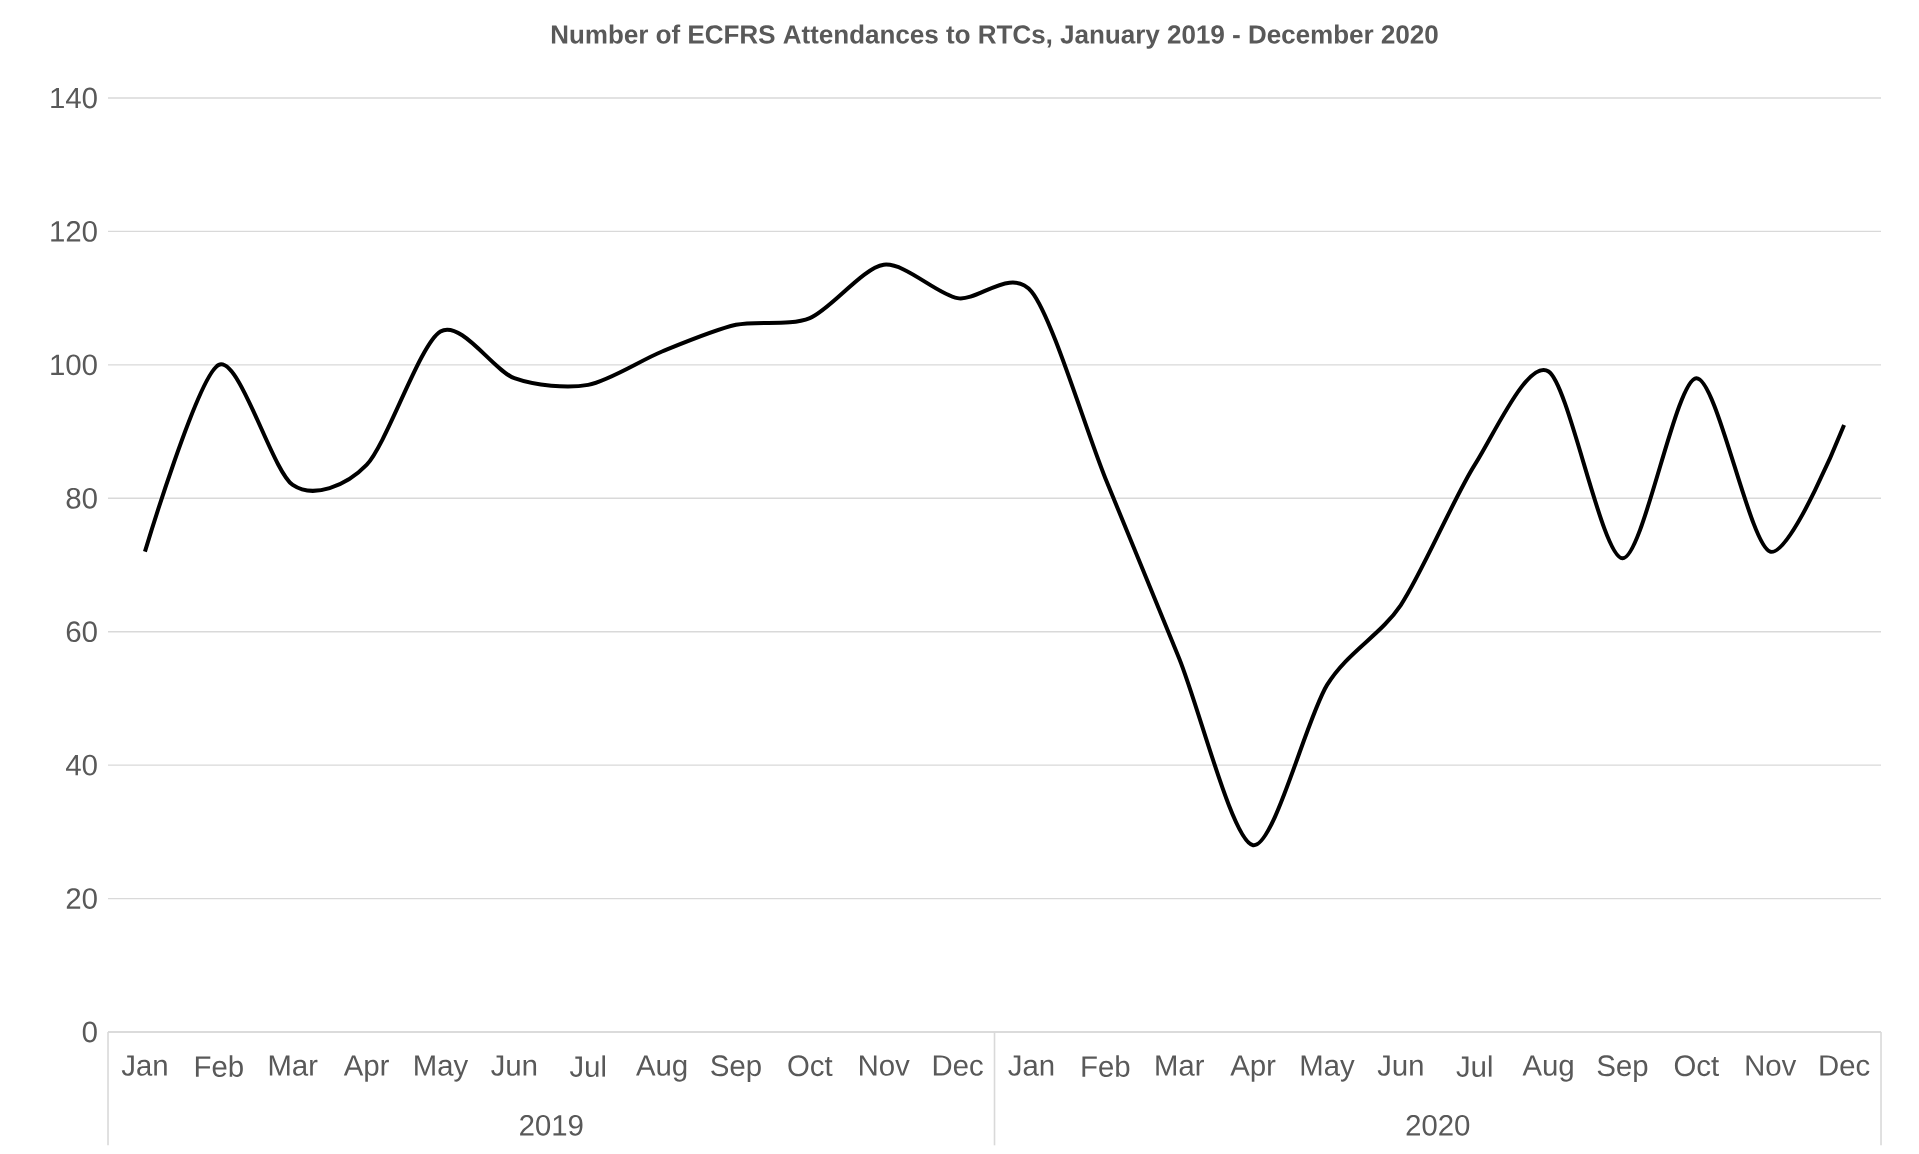 This screenshot has width=1919, height=1154. What do you see at coordinates (74, 98) in the screenshot?
I see `y-tick-label: 140` at bounding box center [74, 98].